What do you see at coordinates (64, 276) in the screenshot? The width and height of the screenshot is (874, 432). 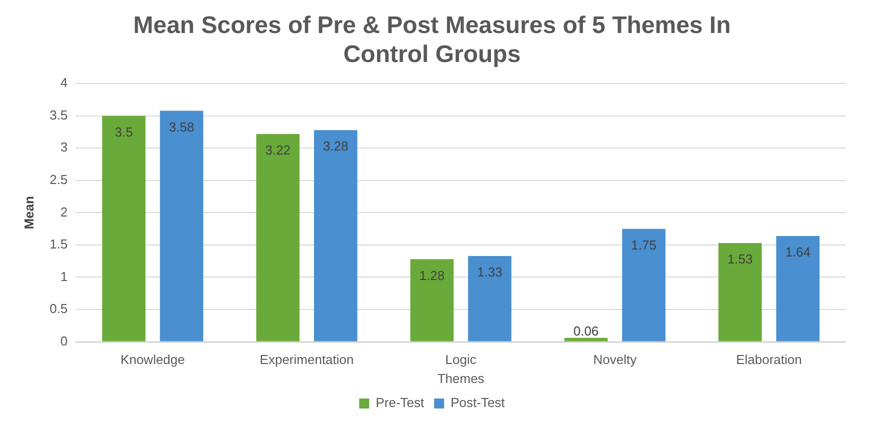 I see `y-tick-label: 1` at bounding box center [64, 276].